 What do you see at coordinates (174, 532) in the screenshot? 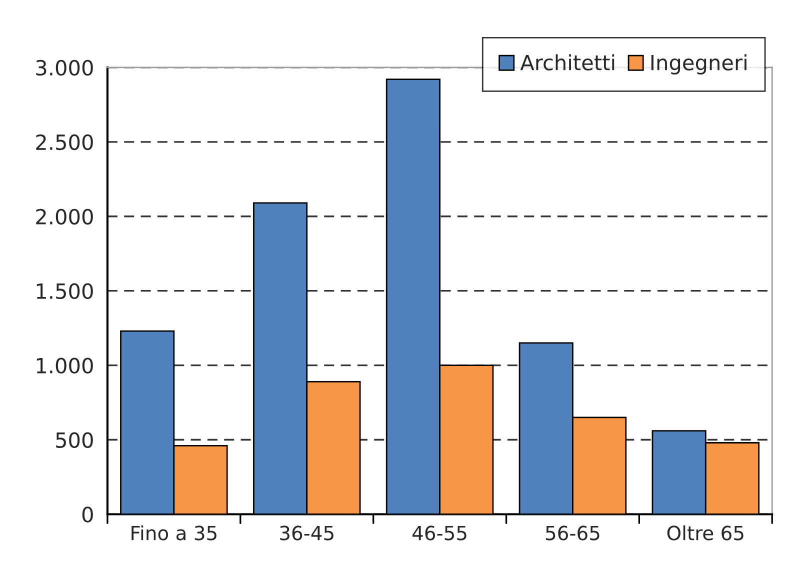
I see `x-tick-label: Fino a 35` at bounding box center [174, 532].